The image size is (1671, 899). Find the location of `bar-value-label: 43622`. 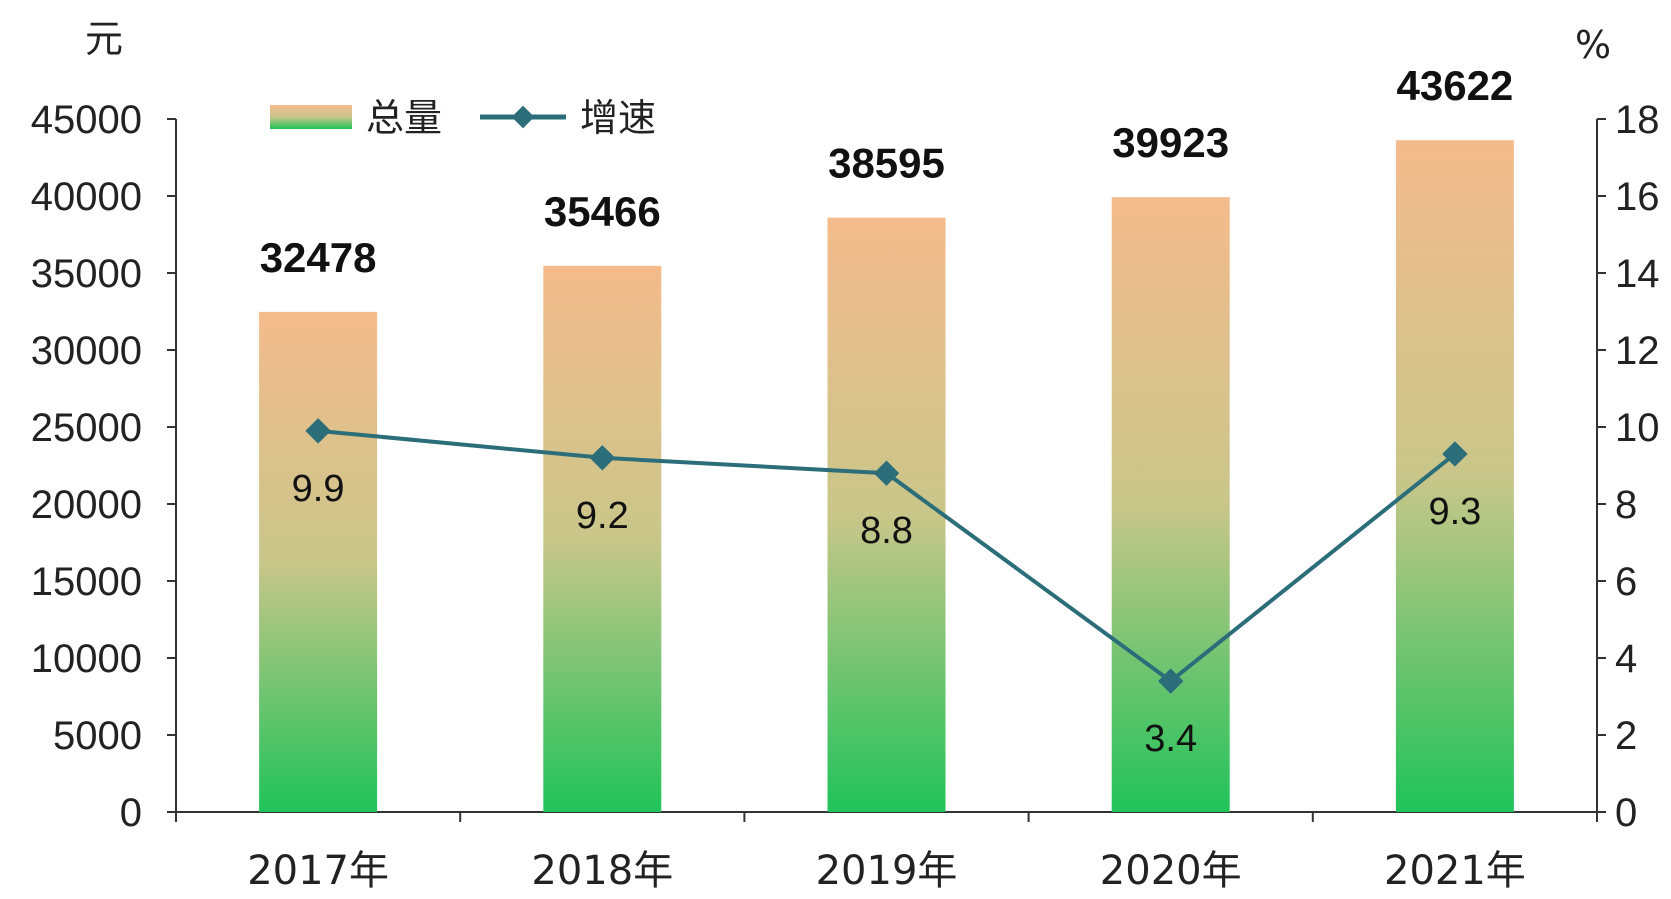

bar-value-label: 43622 is located at coordinates (1455, 85).